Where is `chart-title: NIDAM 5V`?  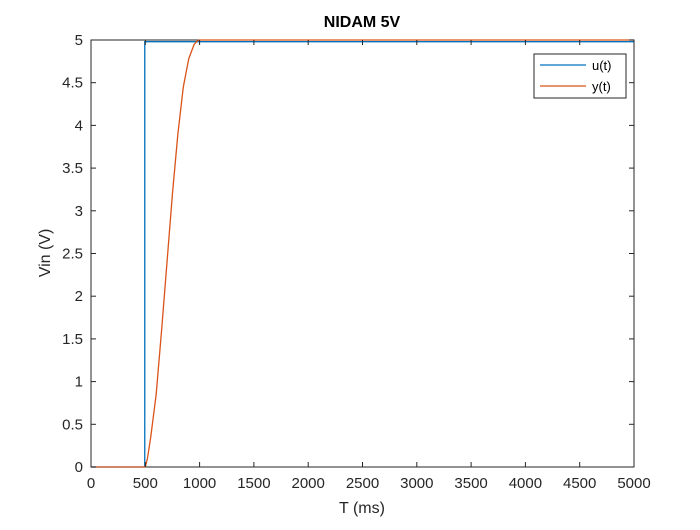 chart-title: NIDAM 5V is located at coordinates (362, 22).